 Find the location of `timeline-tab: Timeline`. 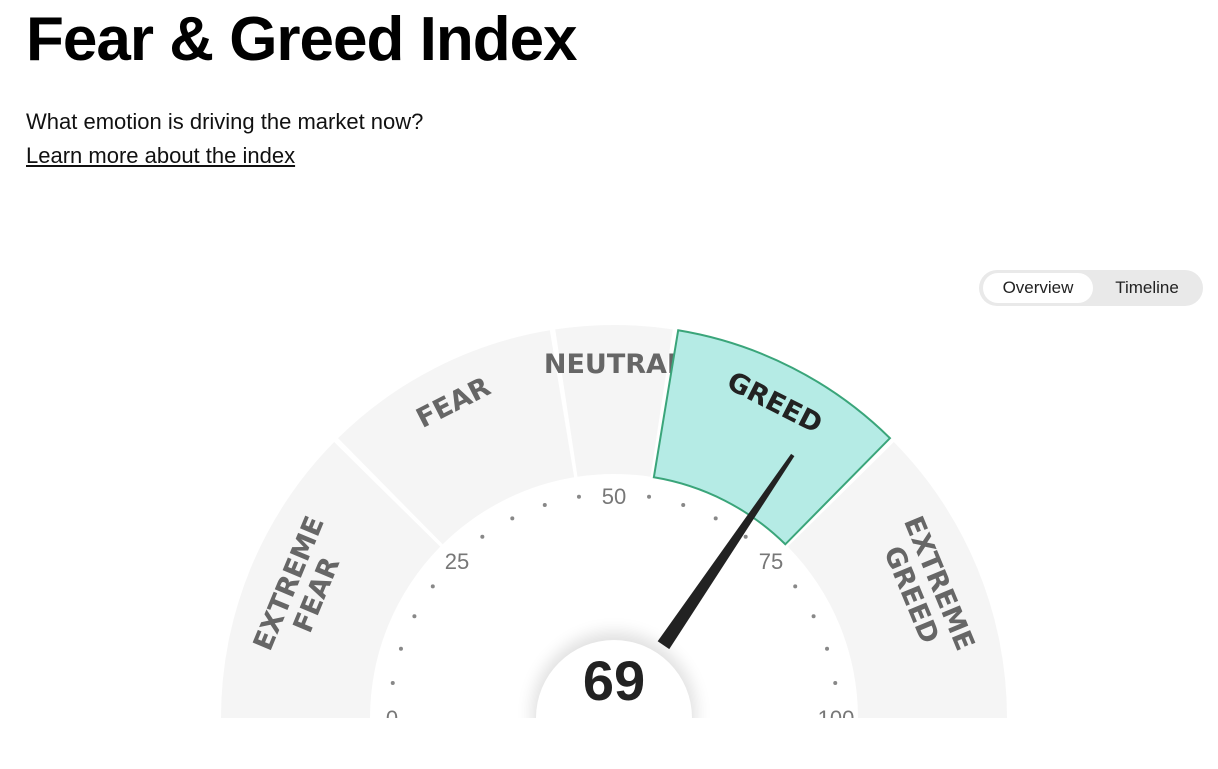

timeline-tab: Timeline is located at coordinates (1147, 287).